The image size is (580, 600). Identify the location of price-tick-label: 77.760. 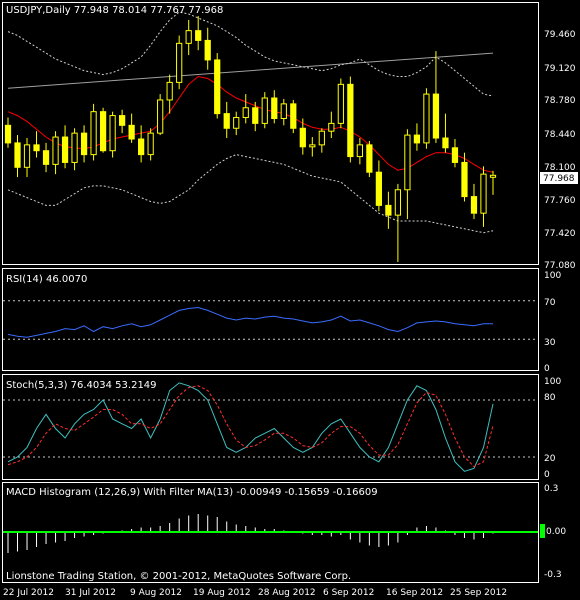
(560, 201).